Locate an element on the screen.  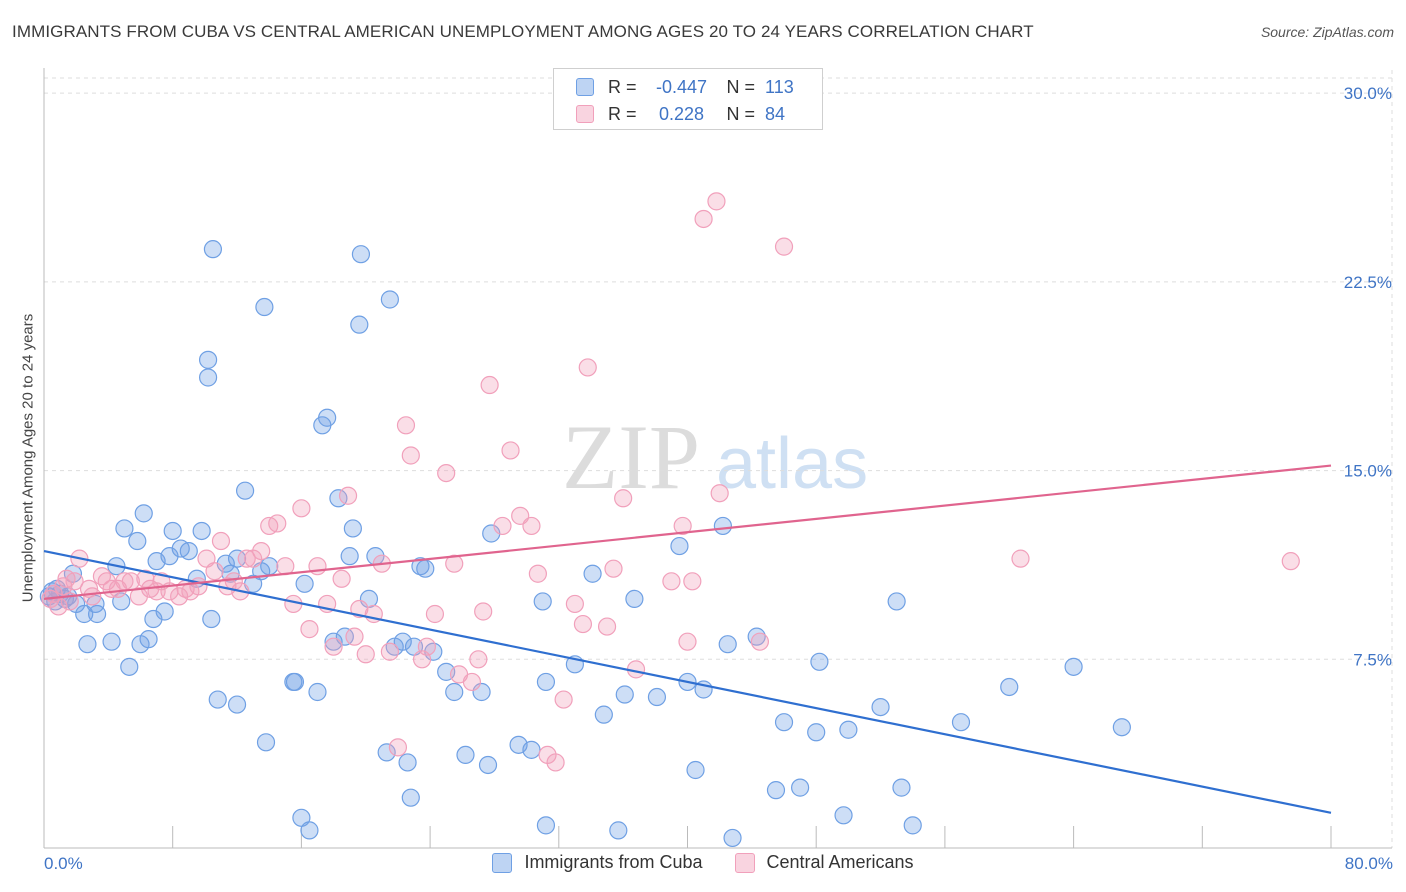
legend-central-r-value: 0.228 is located at coordinates (681, 113).